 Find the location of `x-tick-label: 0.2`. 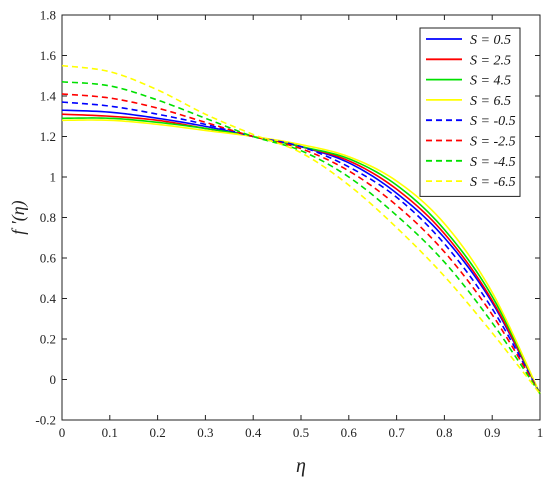

x-tick-label: 0.2 is located at coordinates (157, 432).